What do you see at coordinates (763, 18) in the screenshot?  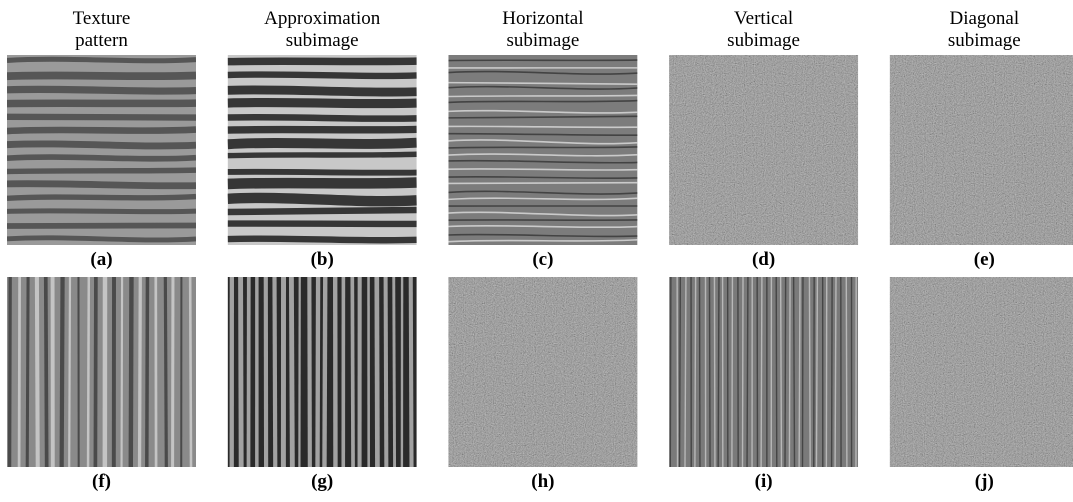 I see `column-header: Vertical` at bounding box center [763, 18].